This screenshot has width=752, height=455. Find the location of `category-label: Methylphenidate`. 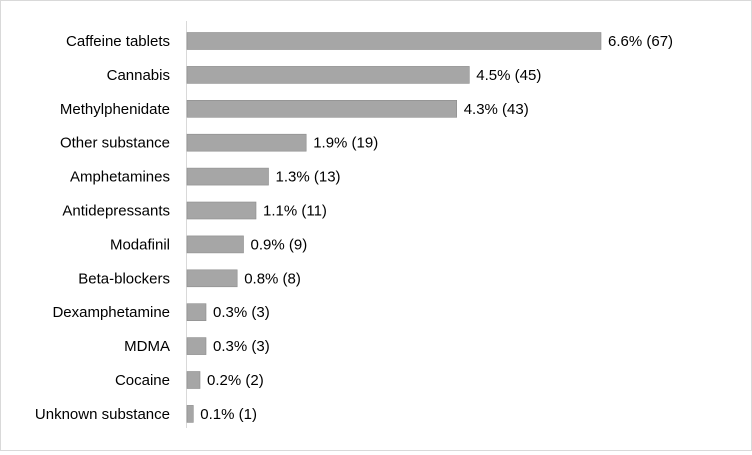

category-label: Methylphenidate is located at coordinates (115, 109).